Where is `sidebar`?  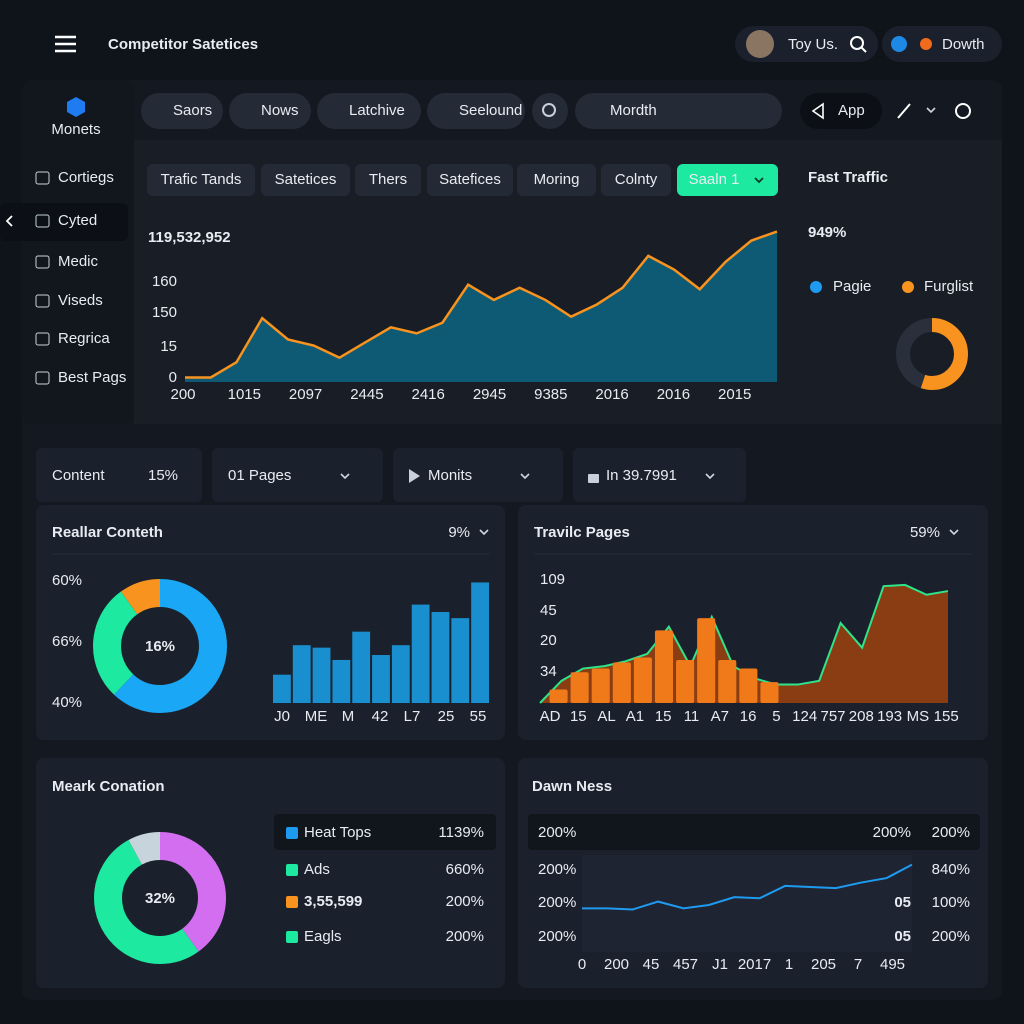 sidebar is located at coordinates (78, 252).